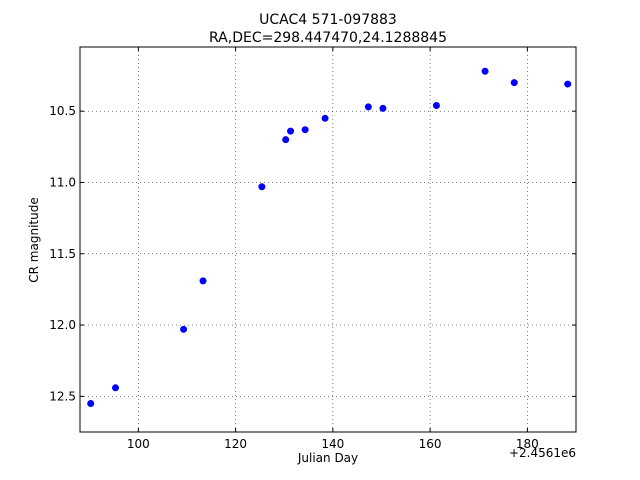 Image resolution: width=640 pixels, height=480 pixels. Describe the element at coordinates (34, 239) in the screenshot. I see `y-axis-label: CR magnitude` at that location.